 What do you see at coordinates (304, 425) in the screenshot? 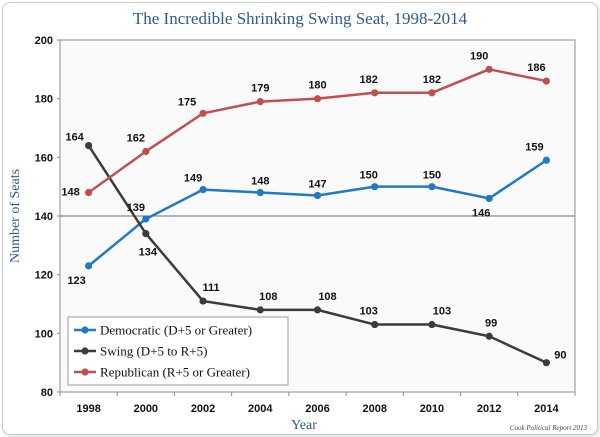
I see `x-axis-title: Year` at bounding box center [304, 425].